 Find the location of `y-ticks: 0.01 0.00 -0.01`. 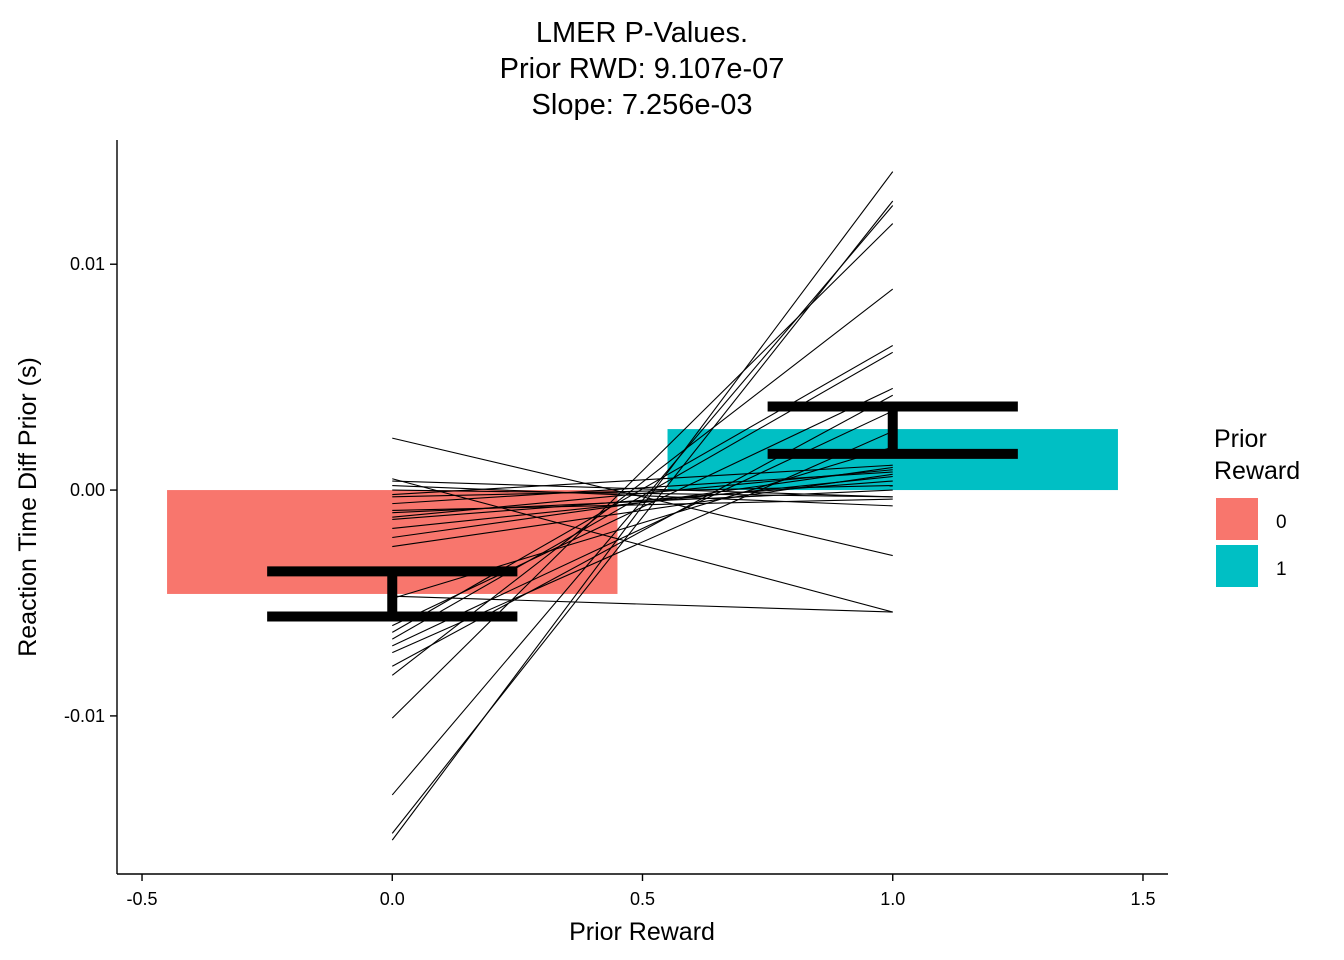

y-ticks: 0.01 0.00 -0.01 is located at coordinates (90, 490).